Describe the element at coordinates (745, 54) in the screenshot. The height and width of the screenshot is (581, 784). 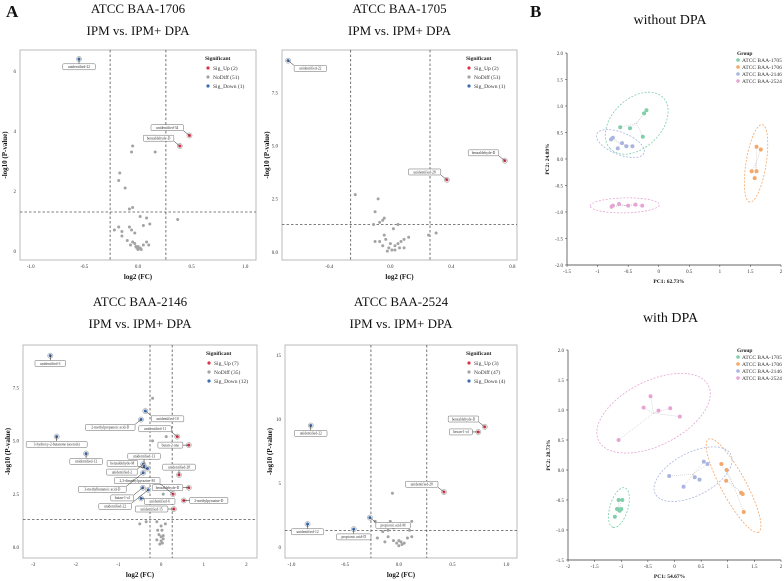
I see `legend-title: Group` at that location.